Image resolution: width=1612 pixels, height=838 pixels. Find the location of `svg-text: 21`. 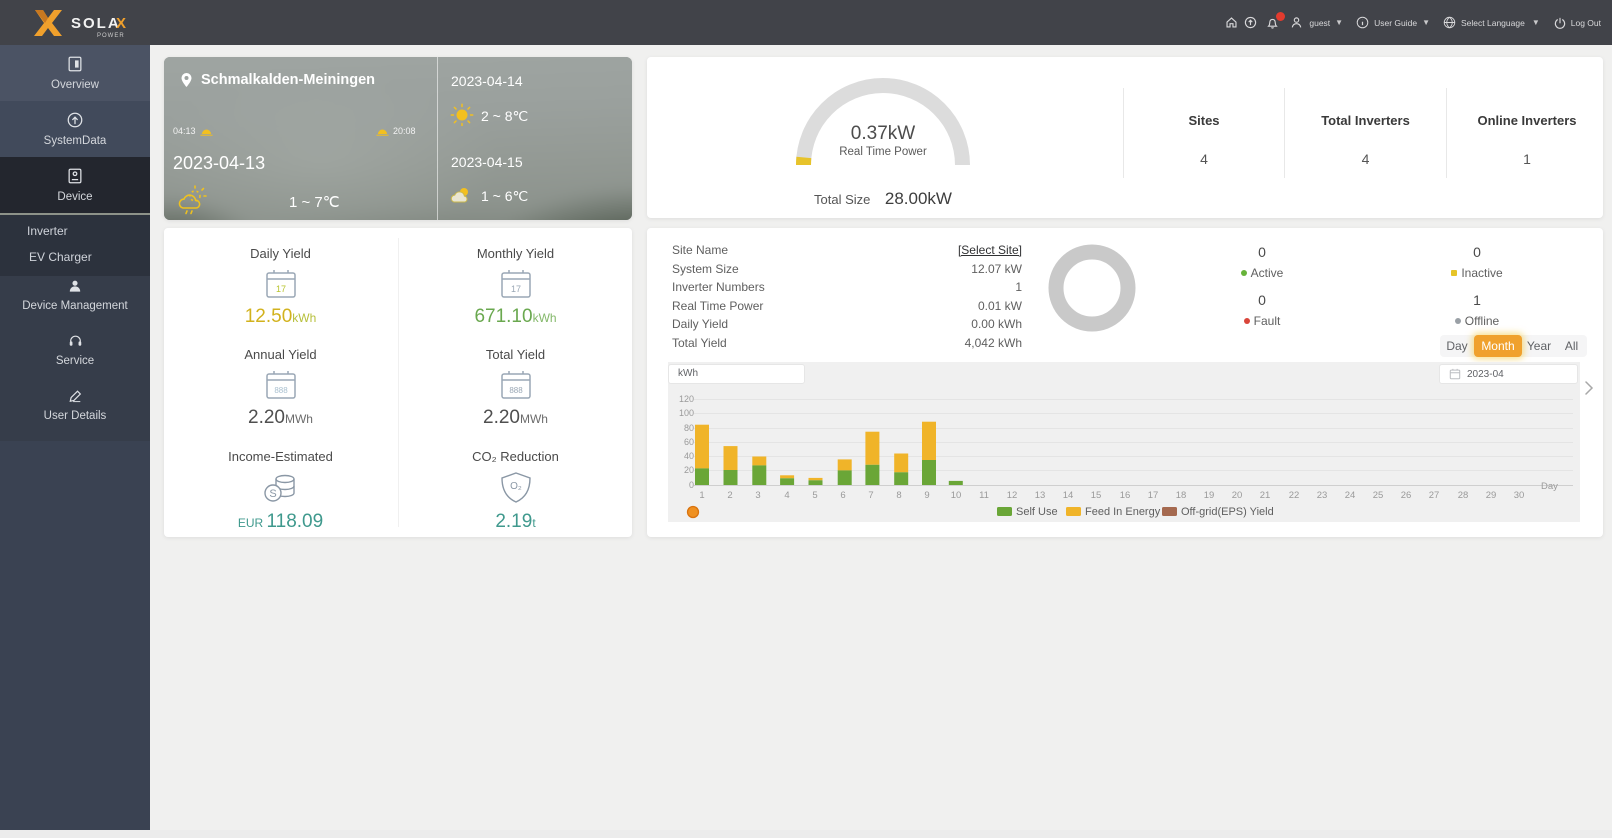

svg-text: 21 is located at coordinates (1265, 495).